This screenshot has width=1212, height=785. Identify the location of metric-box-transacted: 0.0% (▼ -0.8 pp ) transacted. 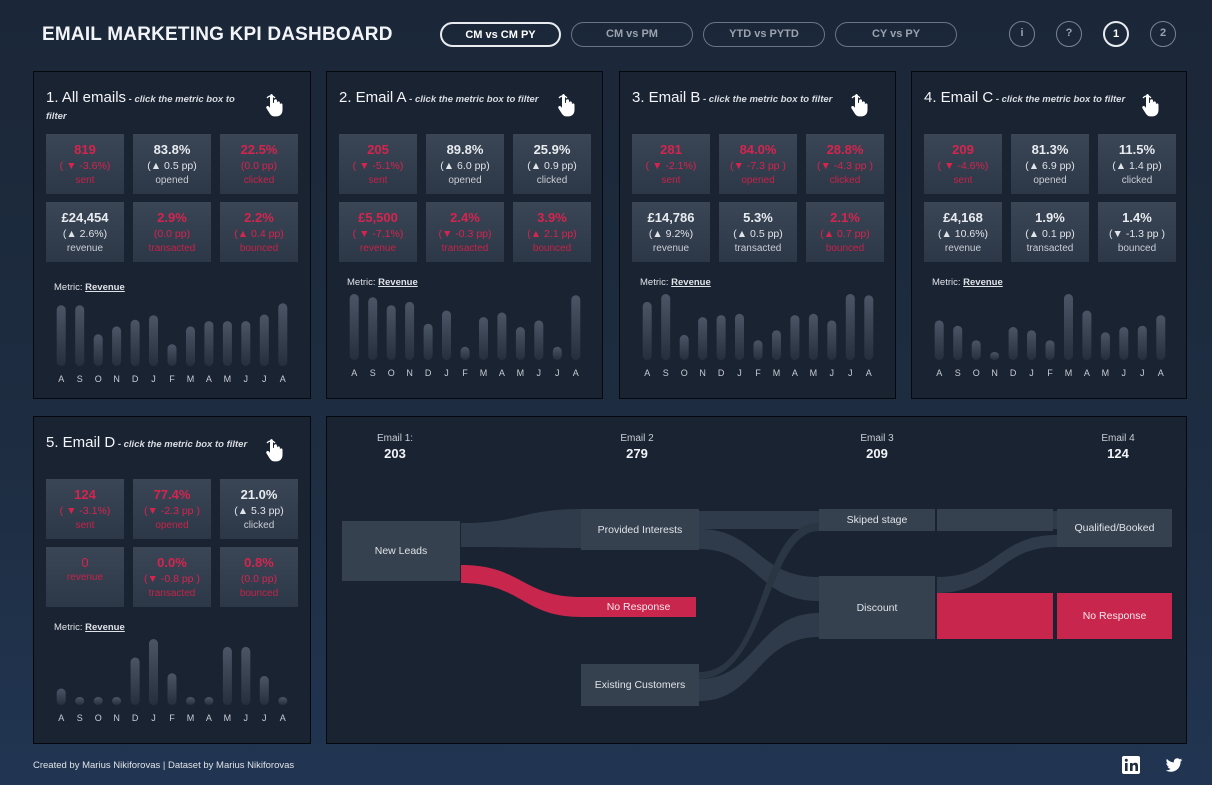
(172, 577).